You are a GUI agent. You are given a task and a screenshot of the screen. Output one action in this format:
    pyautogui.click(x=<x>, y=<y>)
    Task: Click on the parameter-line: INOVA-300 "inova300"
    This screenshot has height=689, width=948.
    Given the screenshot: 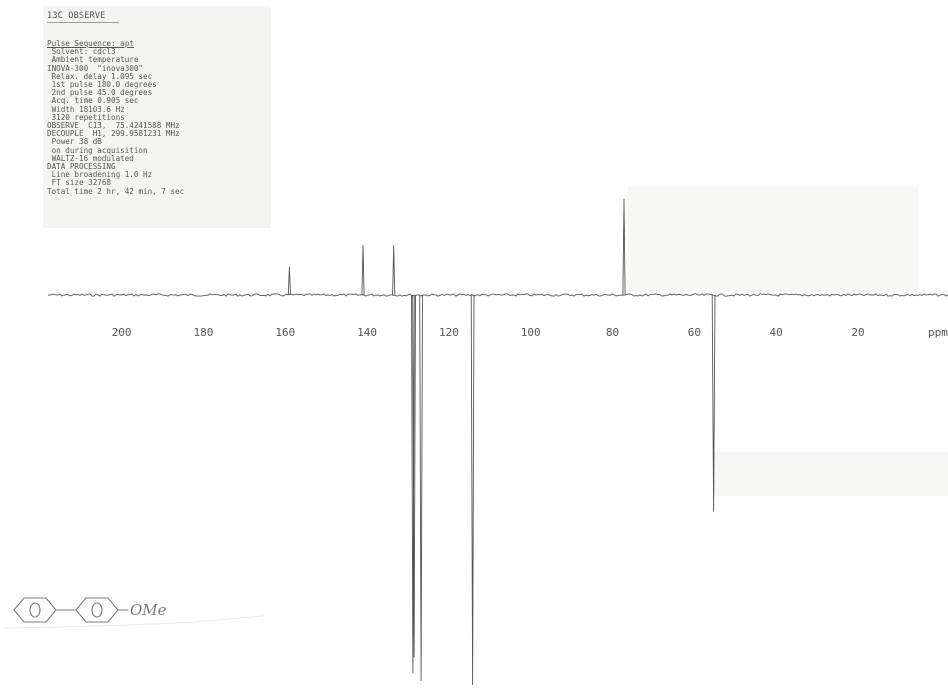 What is the action you would take?
    pyautogui.click(x=95, y=68)
    